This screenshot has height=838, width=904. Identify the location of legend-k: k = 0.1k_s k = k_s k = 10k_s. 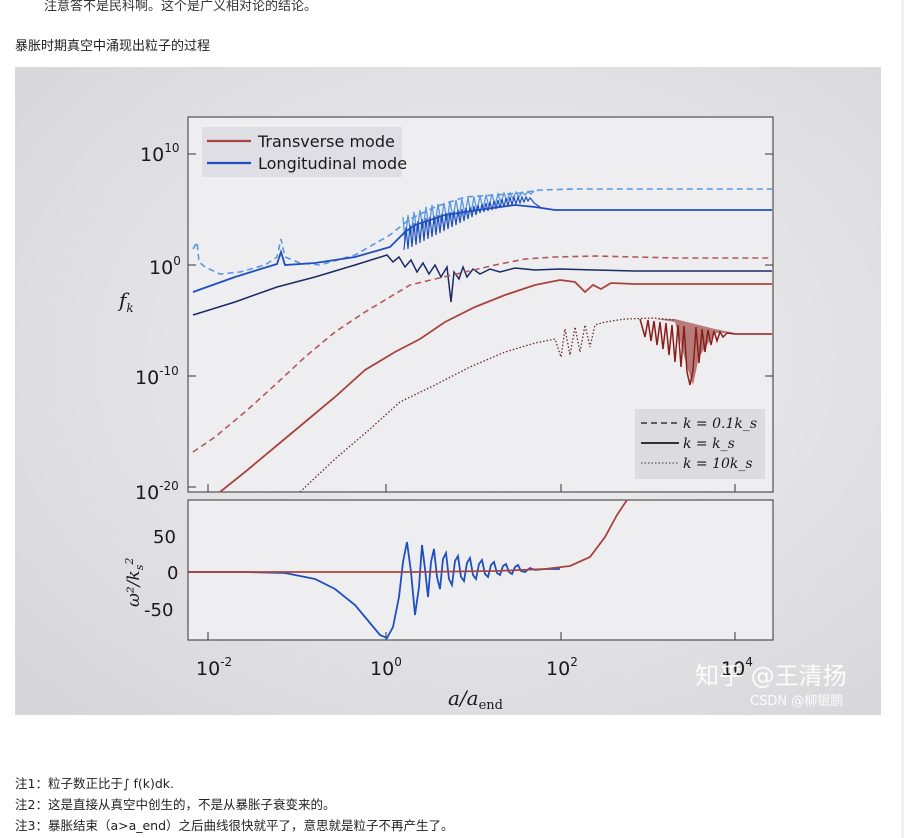
(700, 444).